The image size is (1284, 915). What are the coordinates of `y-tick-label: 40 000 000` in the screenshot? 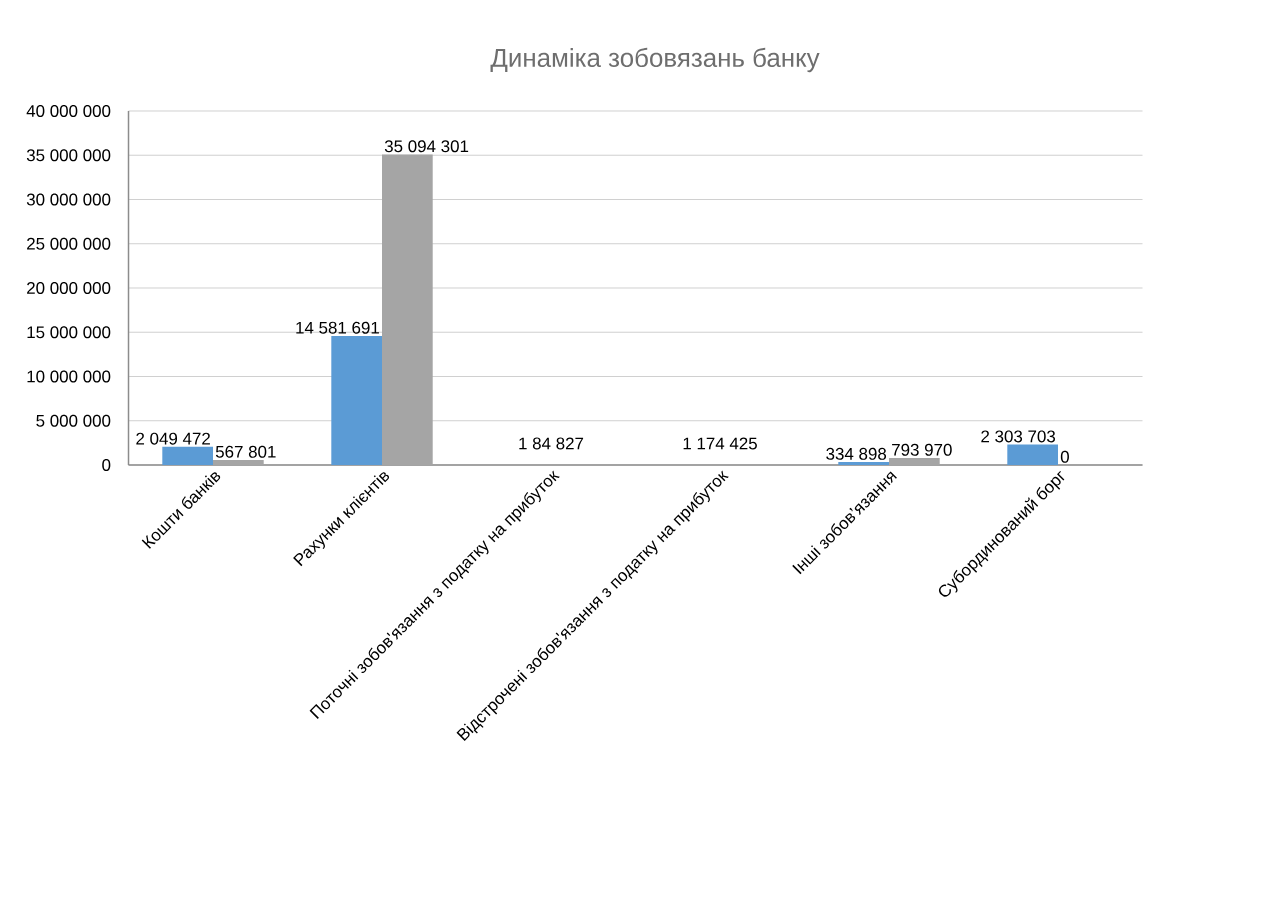 It's located at (68, 110).